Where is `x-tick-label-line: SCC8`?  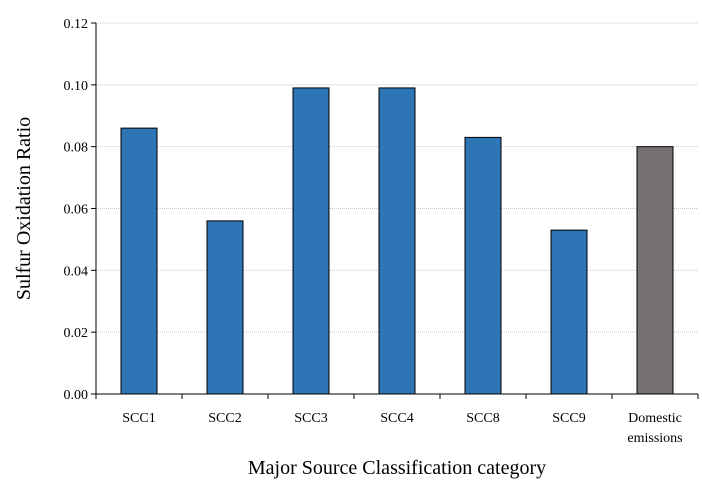 x-tick-label-line: SCC8 is located at coordinates (482, 418).